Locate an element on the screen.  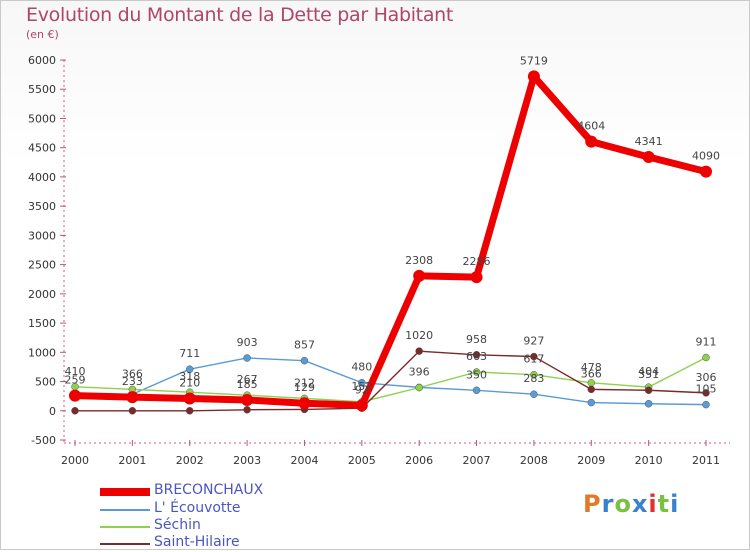
logo-letter: P is located at coordinates (592, 504).